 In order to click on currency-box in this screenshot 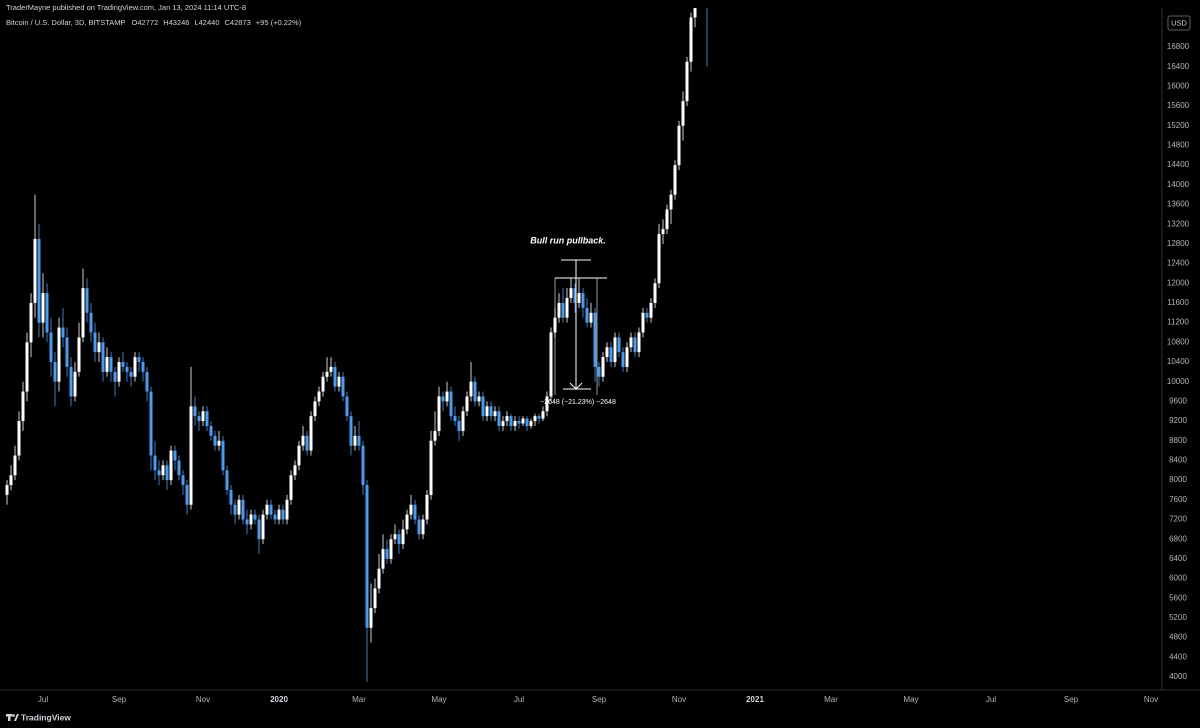, I will do `click(1179, 23)`.